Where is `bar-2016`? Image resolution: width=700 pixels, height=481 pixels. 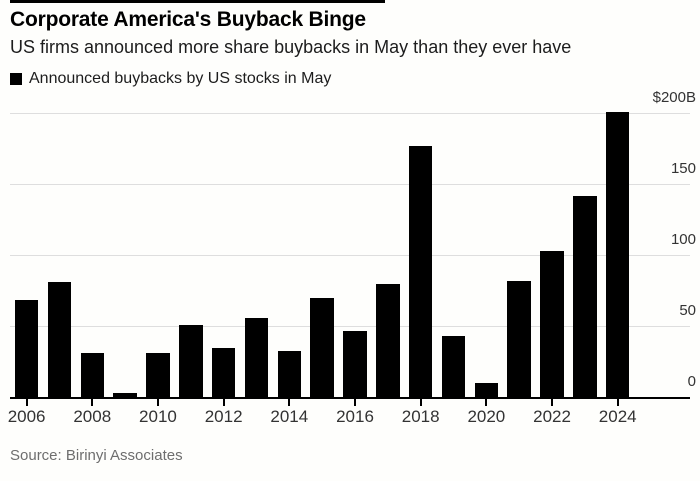
bar-2016 is located at coordinates (355, 364).